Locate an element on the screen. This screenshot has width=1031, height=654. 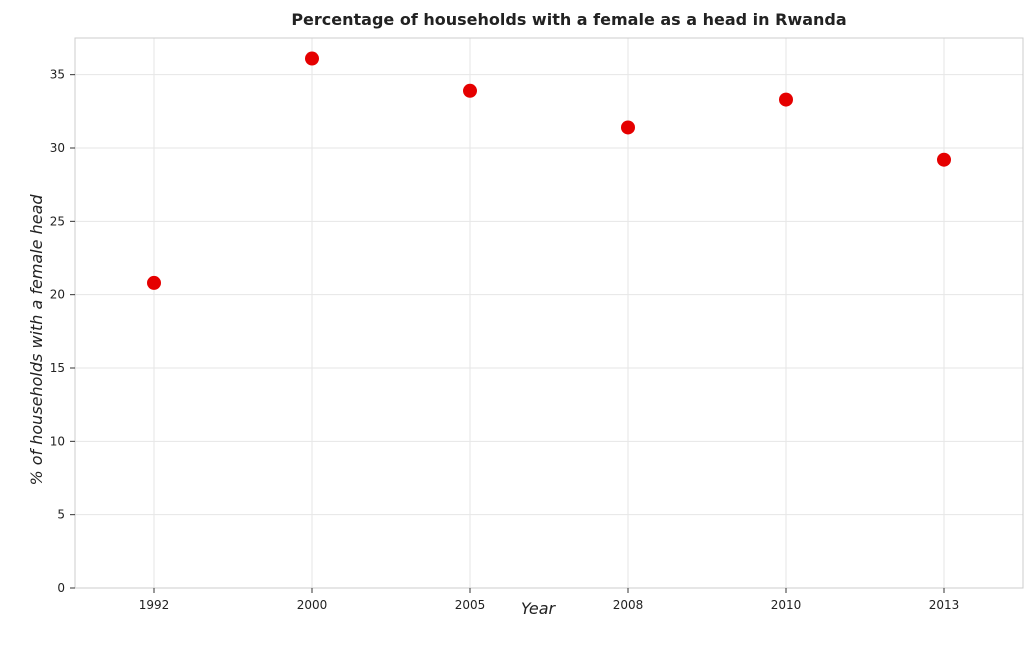
x-tick-label: 2013 is located at coordinates (944, 605).